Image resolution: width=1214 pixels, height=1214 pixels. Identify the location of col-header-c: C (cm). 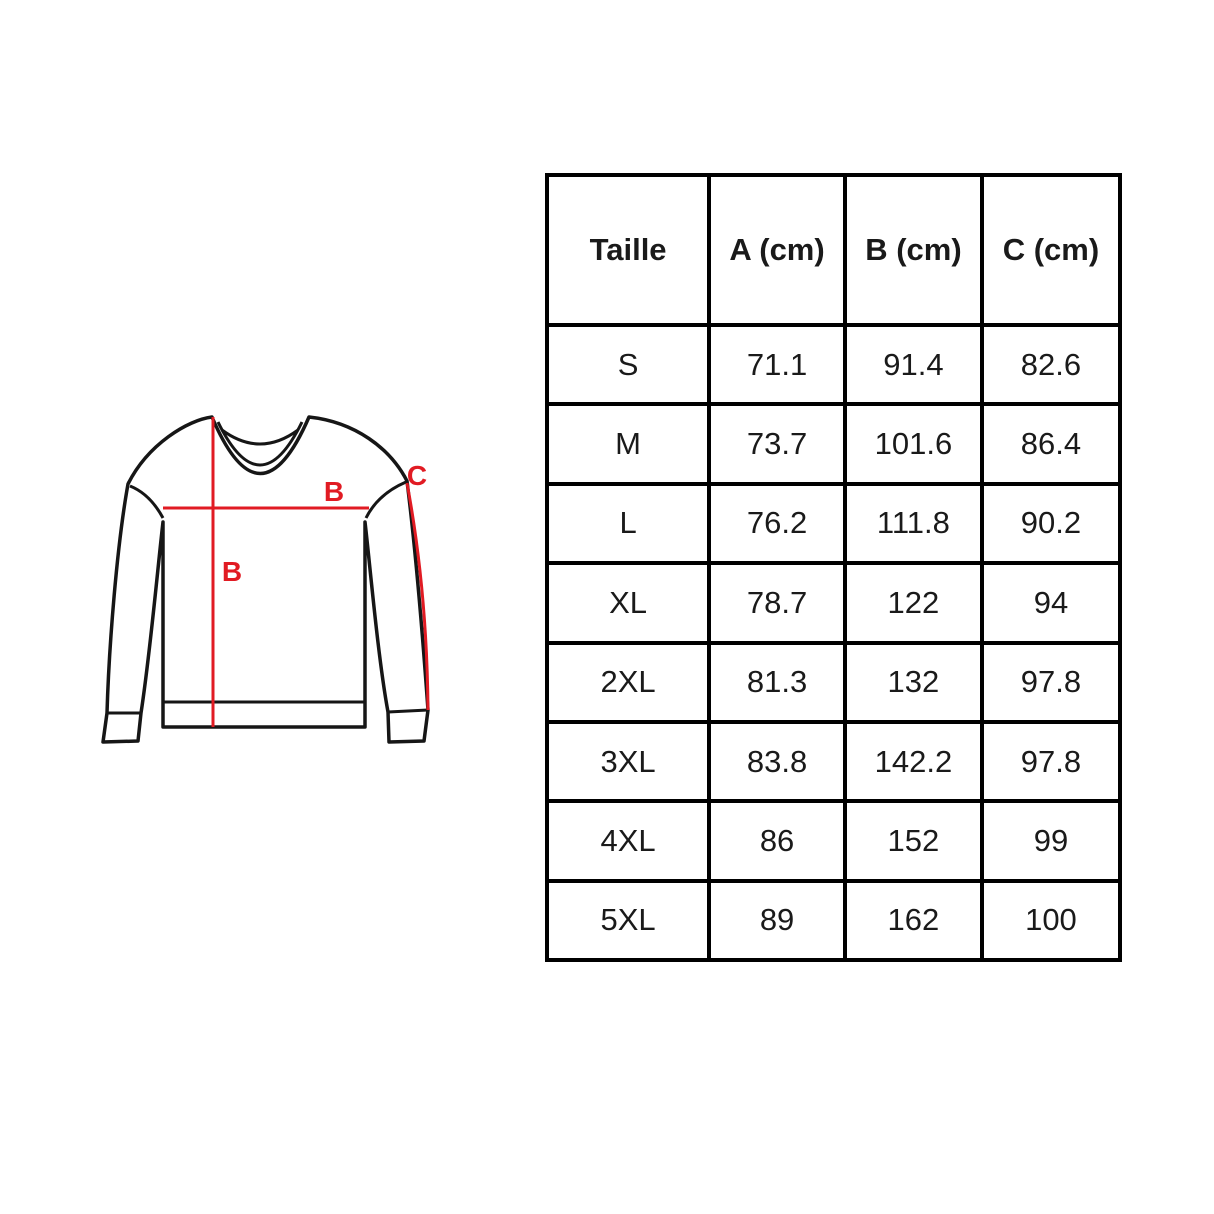
(1051, 250).